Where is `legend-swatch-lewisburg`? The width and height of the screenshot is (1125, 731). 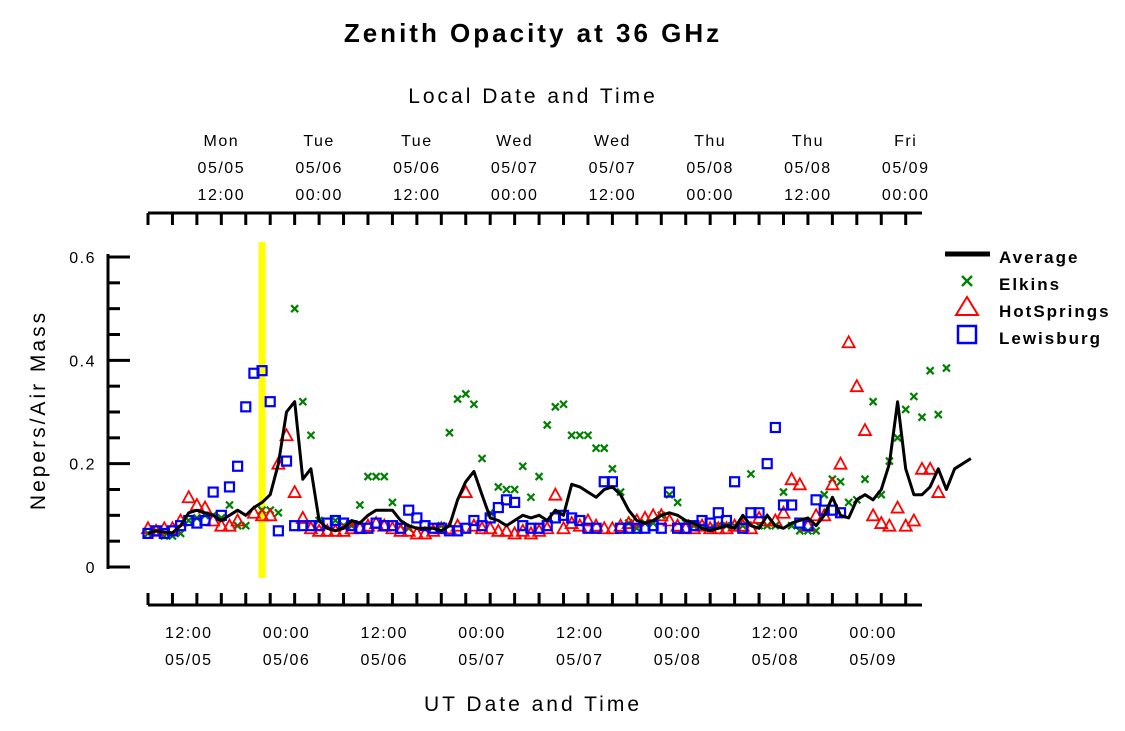 legend-swatch-lewisburg is located at coordinates (967, 334).